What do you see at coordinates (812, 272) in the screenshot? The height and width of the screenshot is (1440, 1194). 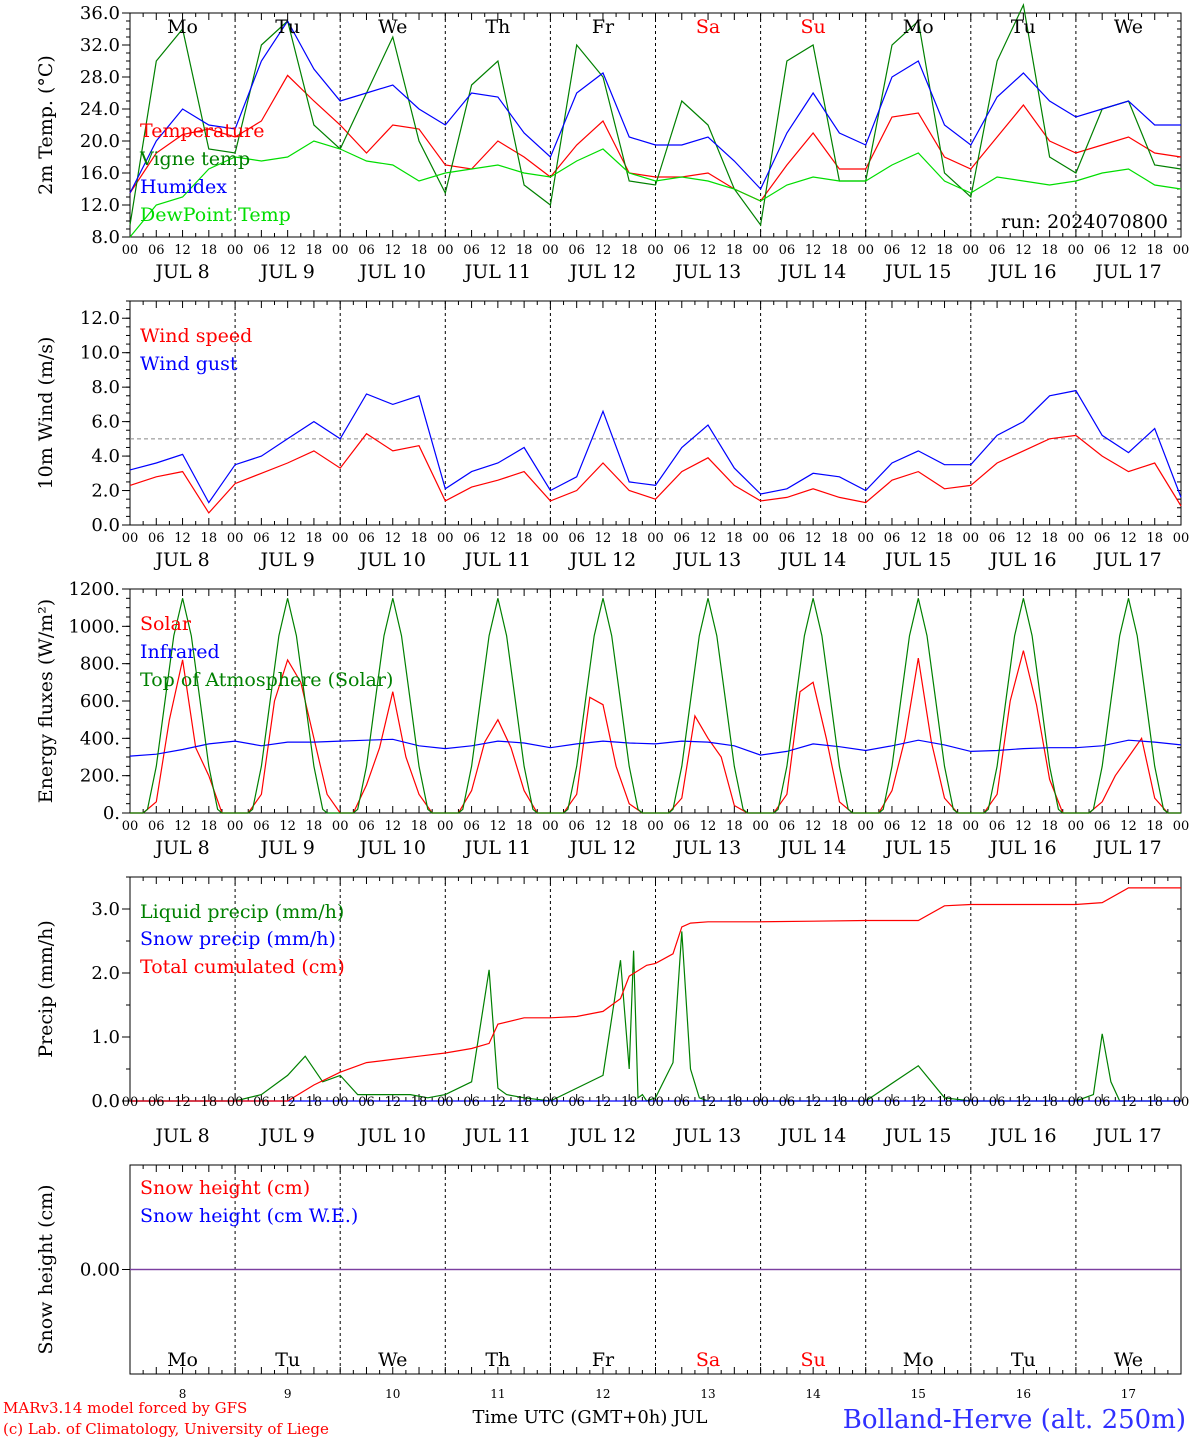 I see `date-label: JUL 14` at bounding box center [812, 272].